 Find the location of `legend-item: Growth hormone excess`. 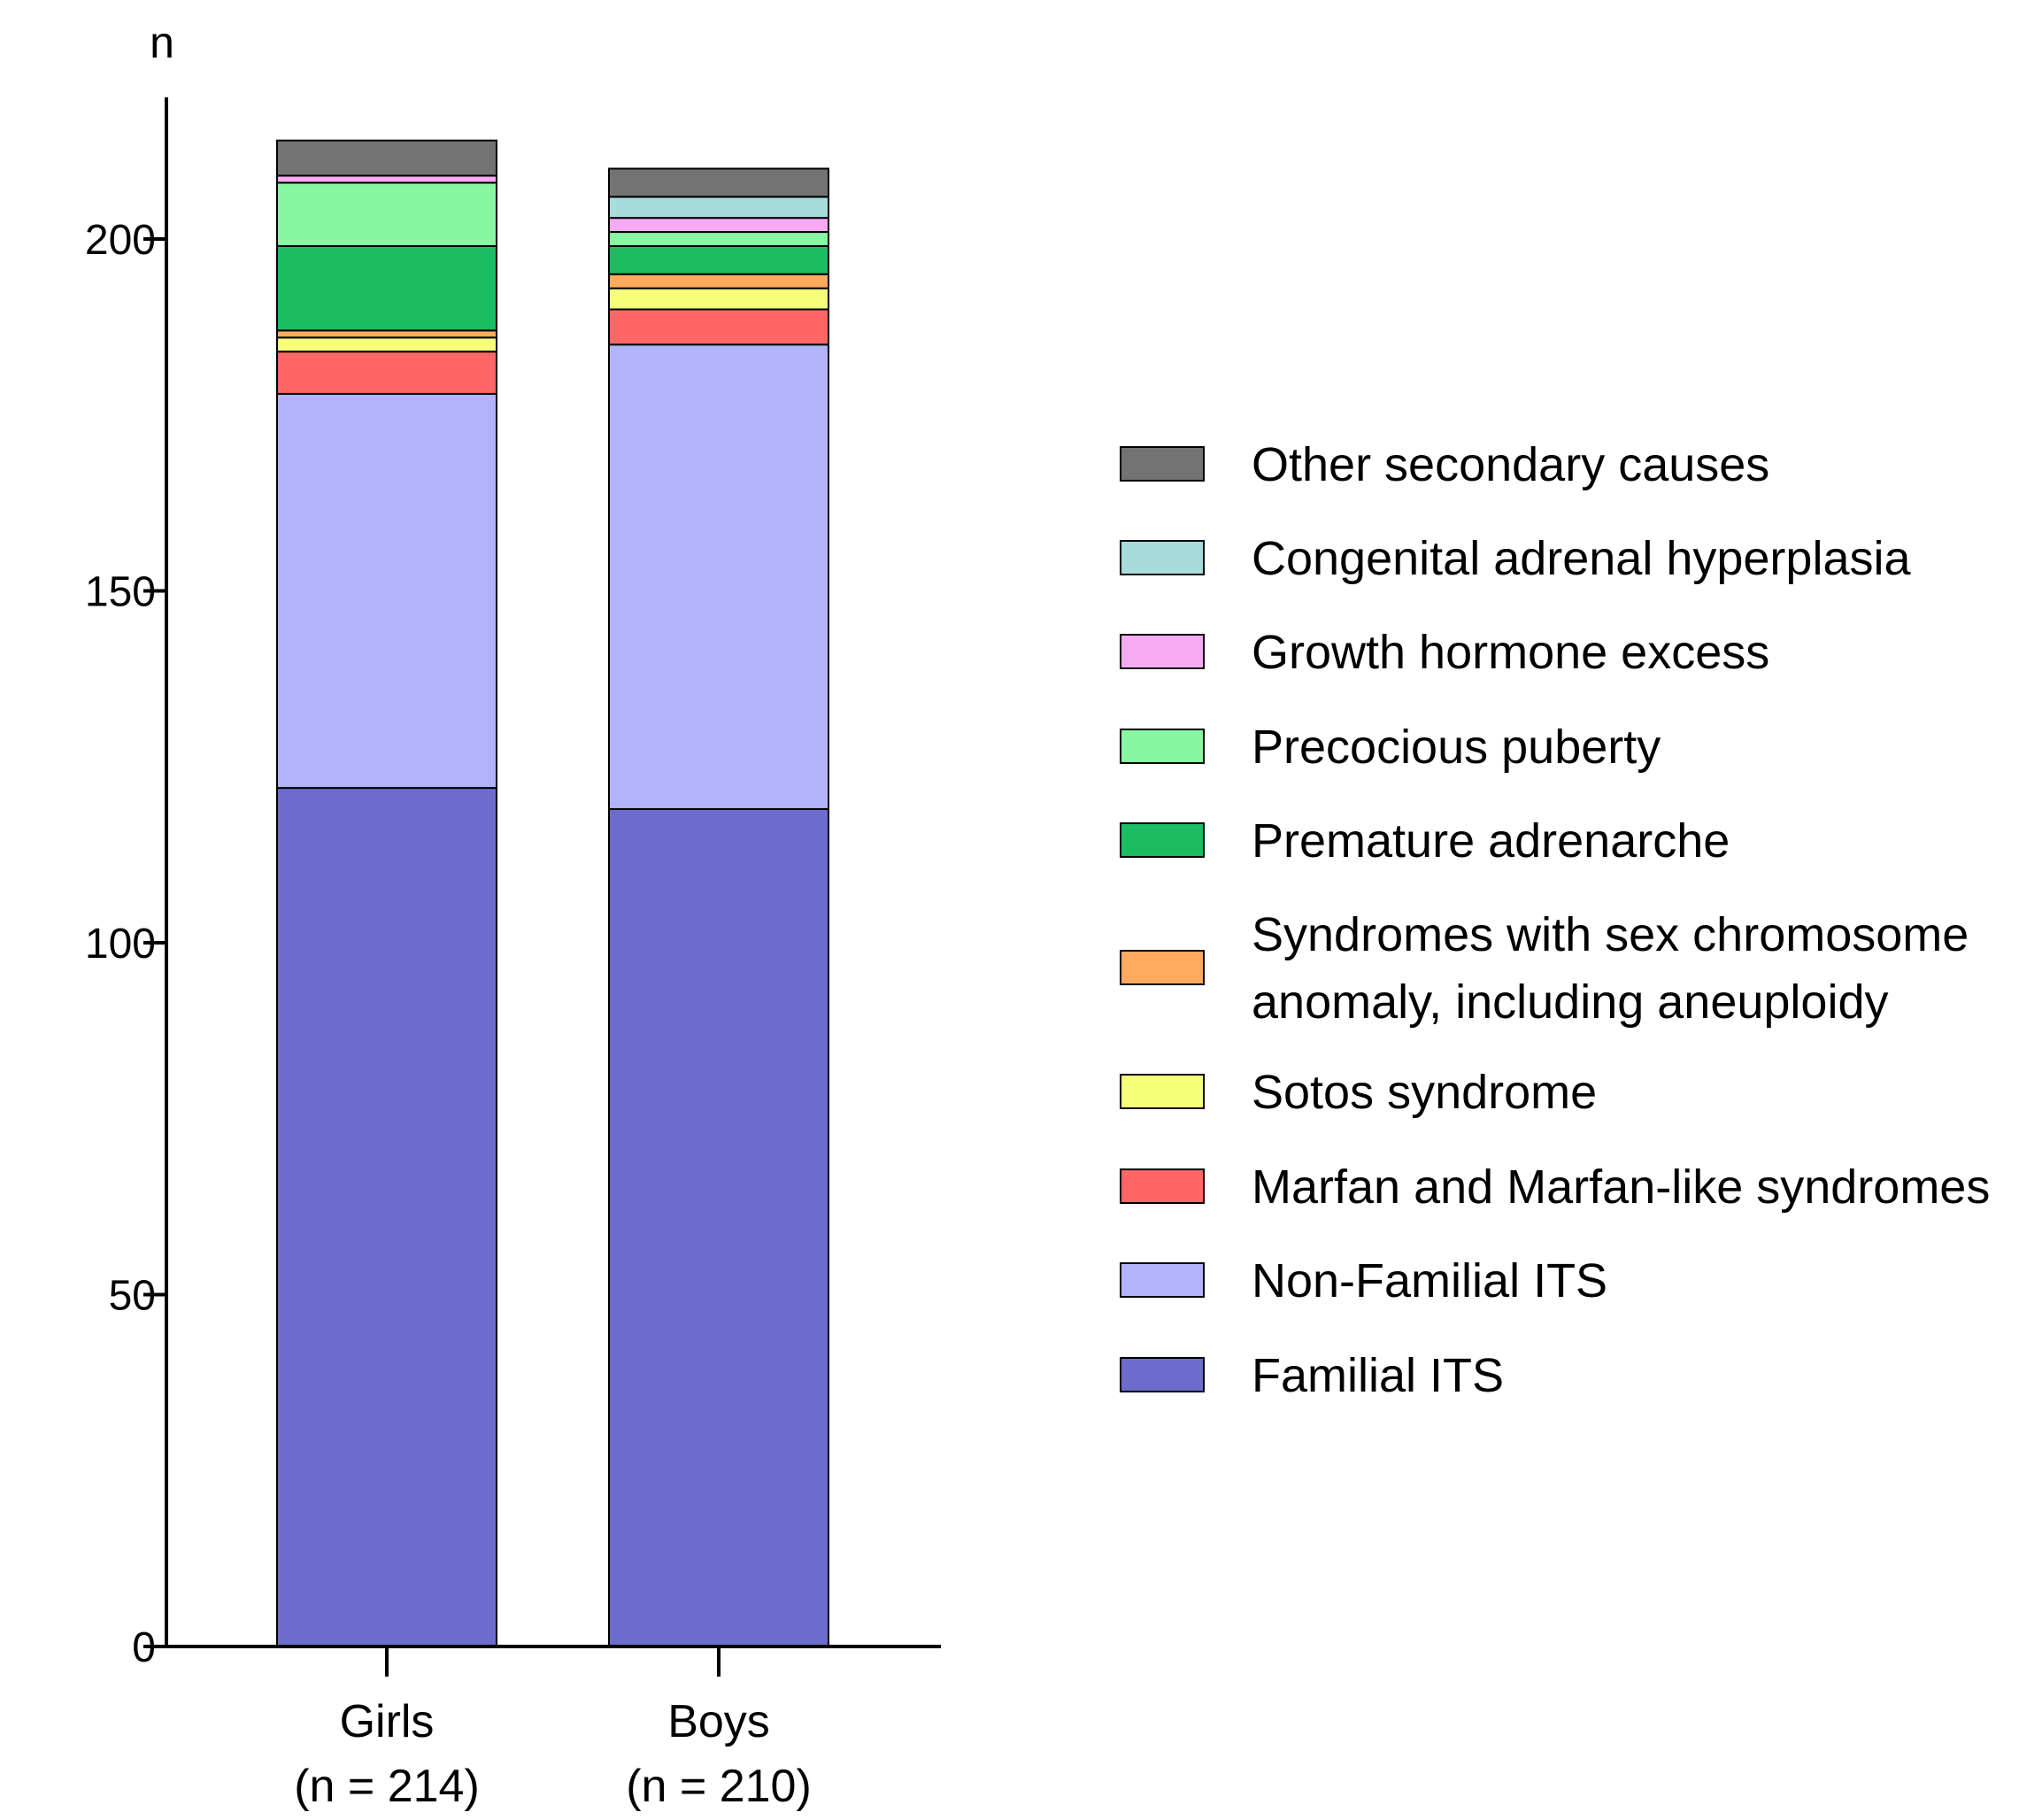

legend-item: Growth hormone excess is located at coordinates (1444, 652).